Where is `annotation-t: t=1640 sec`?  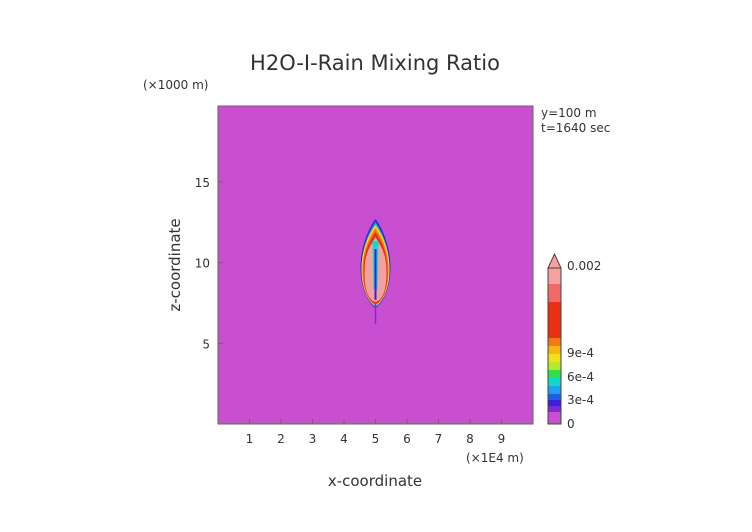 annotation-t: t=1640 sec is located at coordinates (575, 128).